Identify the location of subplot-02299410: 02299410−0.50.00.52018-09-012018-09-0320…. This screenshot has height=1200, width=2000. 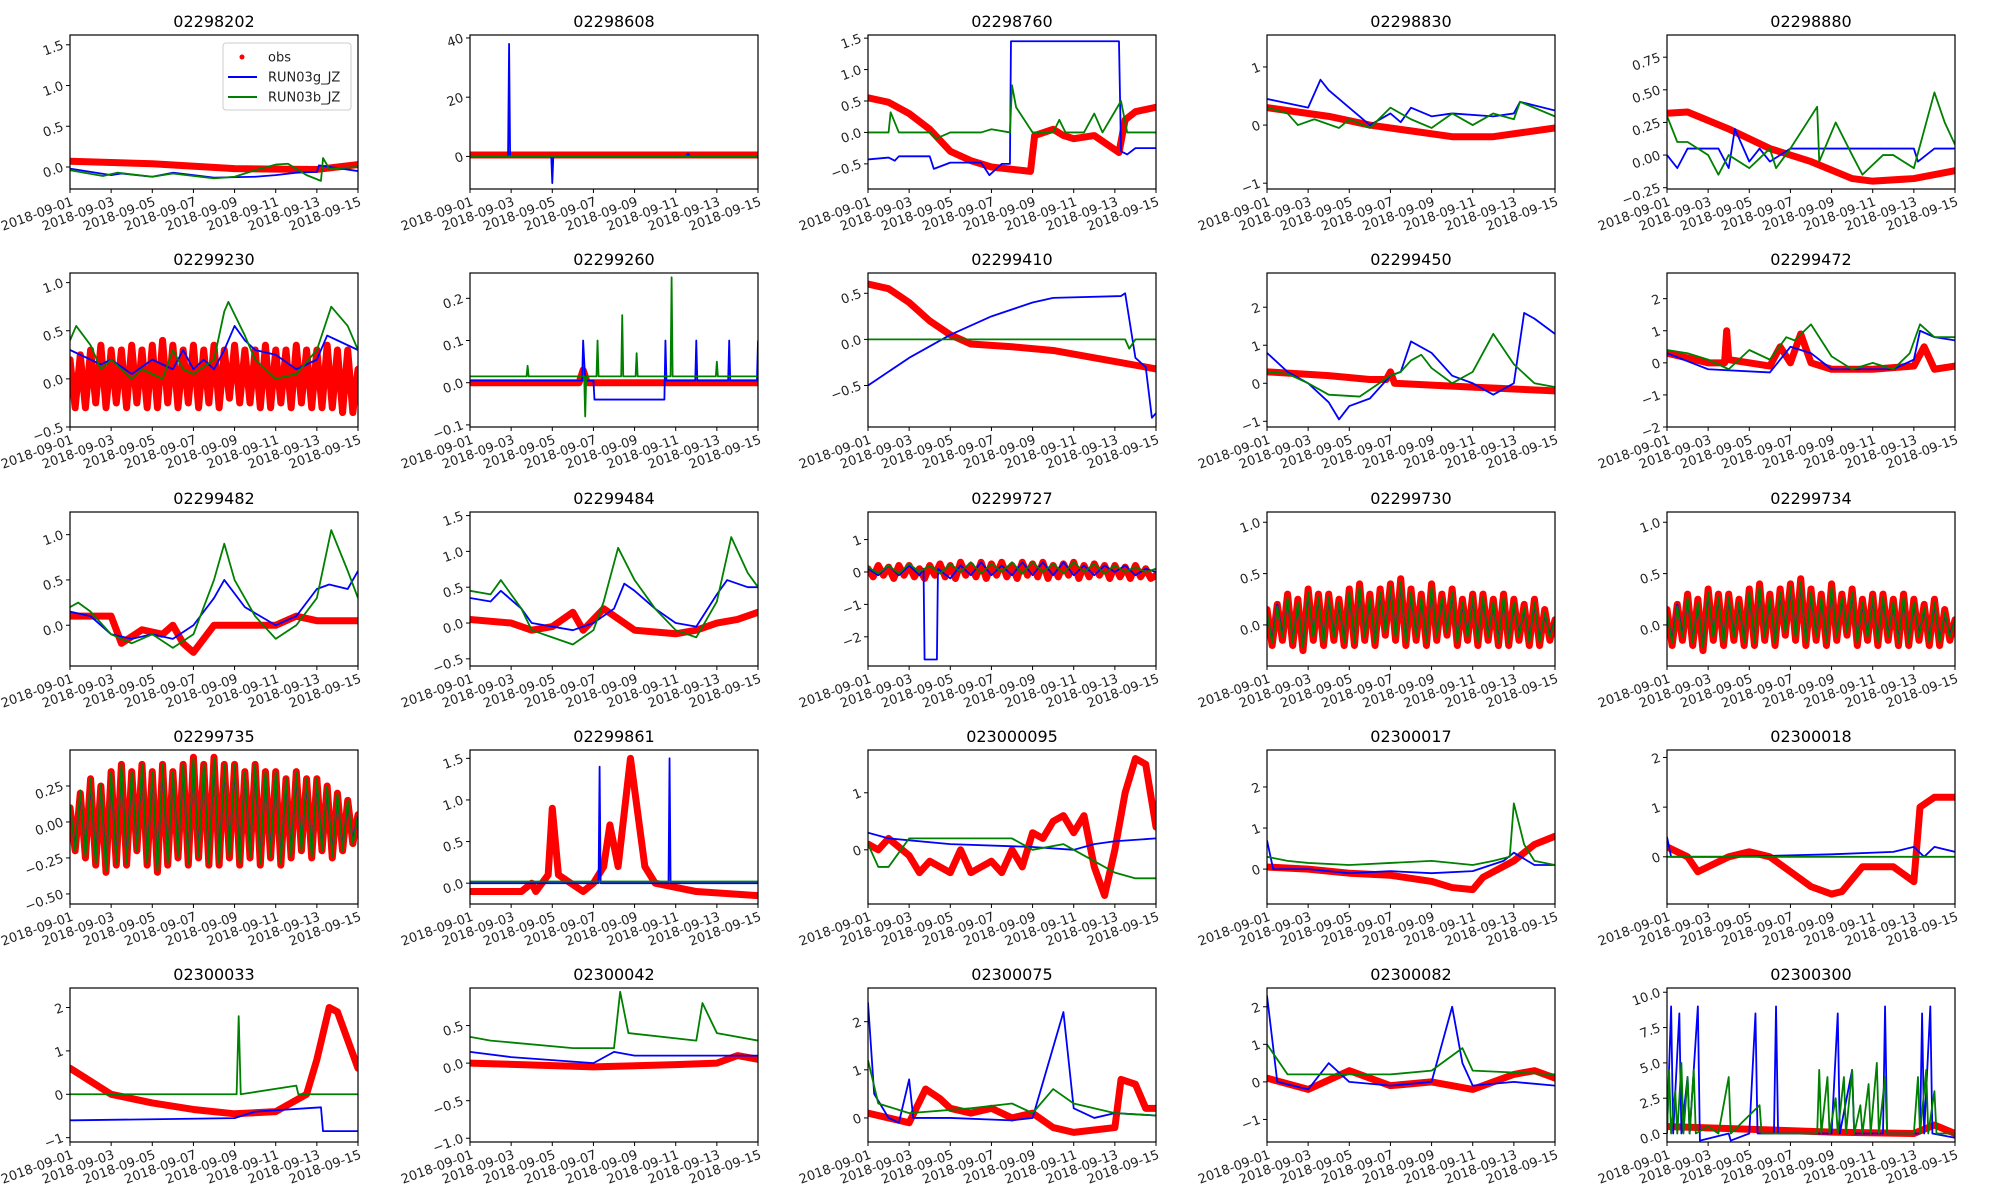
(979, 361).